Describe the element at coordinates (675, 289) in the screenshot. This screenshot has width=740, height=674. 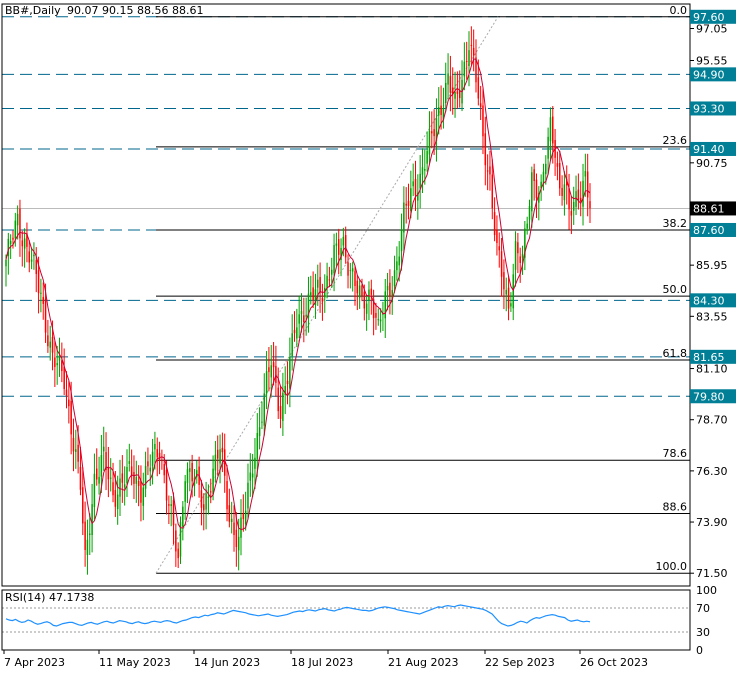
I see `fib-label: 50.0` at that location.